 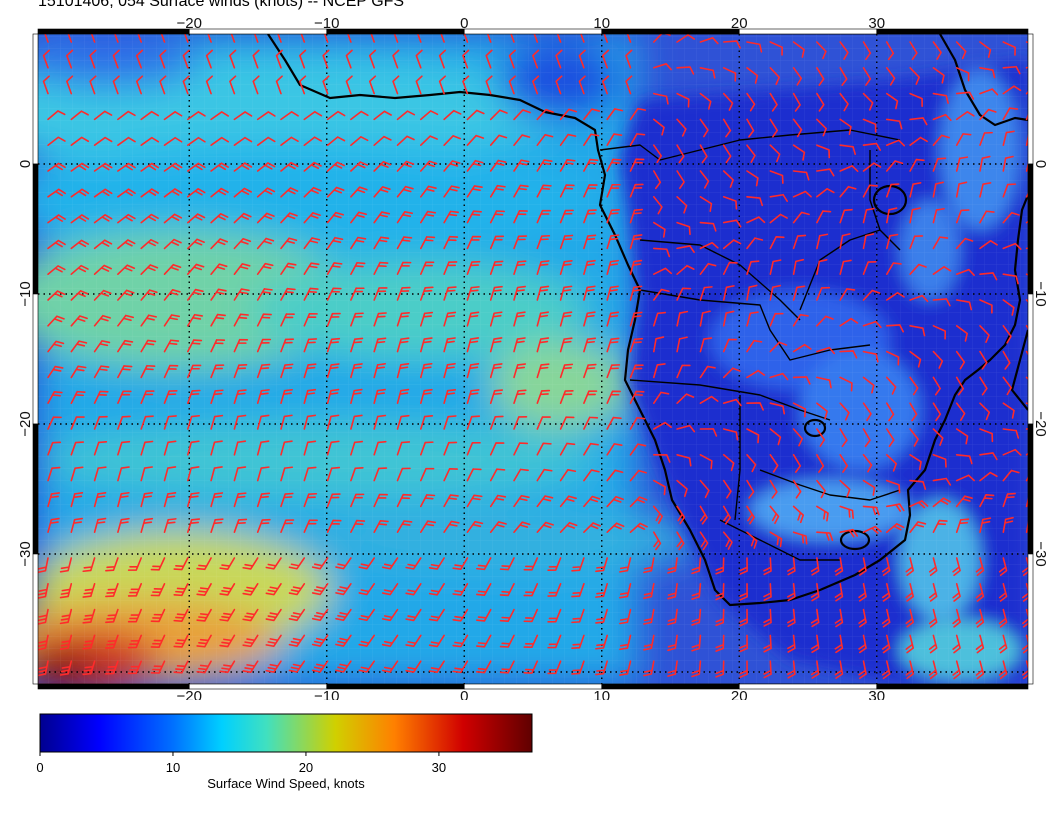 What do you see at coordinates (1019, 370) in the screenshot?
I see `madagascar` at bounding box center [1019, 370].